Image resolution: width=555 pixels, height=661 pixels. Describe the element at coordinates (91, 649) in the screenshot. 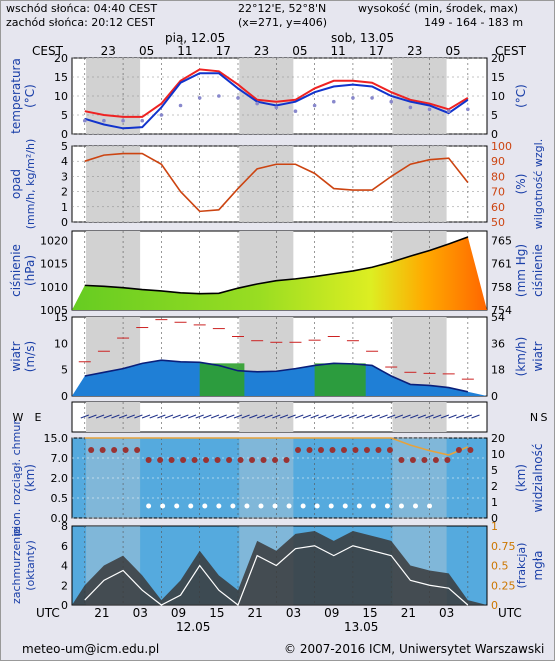

I see `footer-email: meteo-um@icm.edu.pl` at that location.